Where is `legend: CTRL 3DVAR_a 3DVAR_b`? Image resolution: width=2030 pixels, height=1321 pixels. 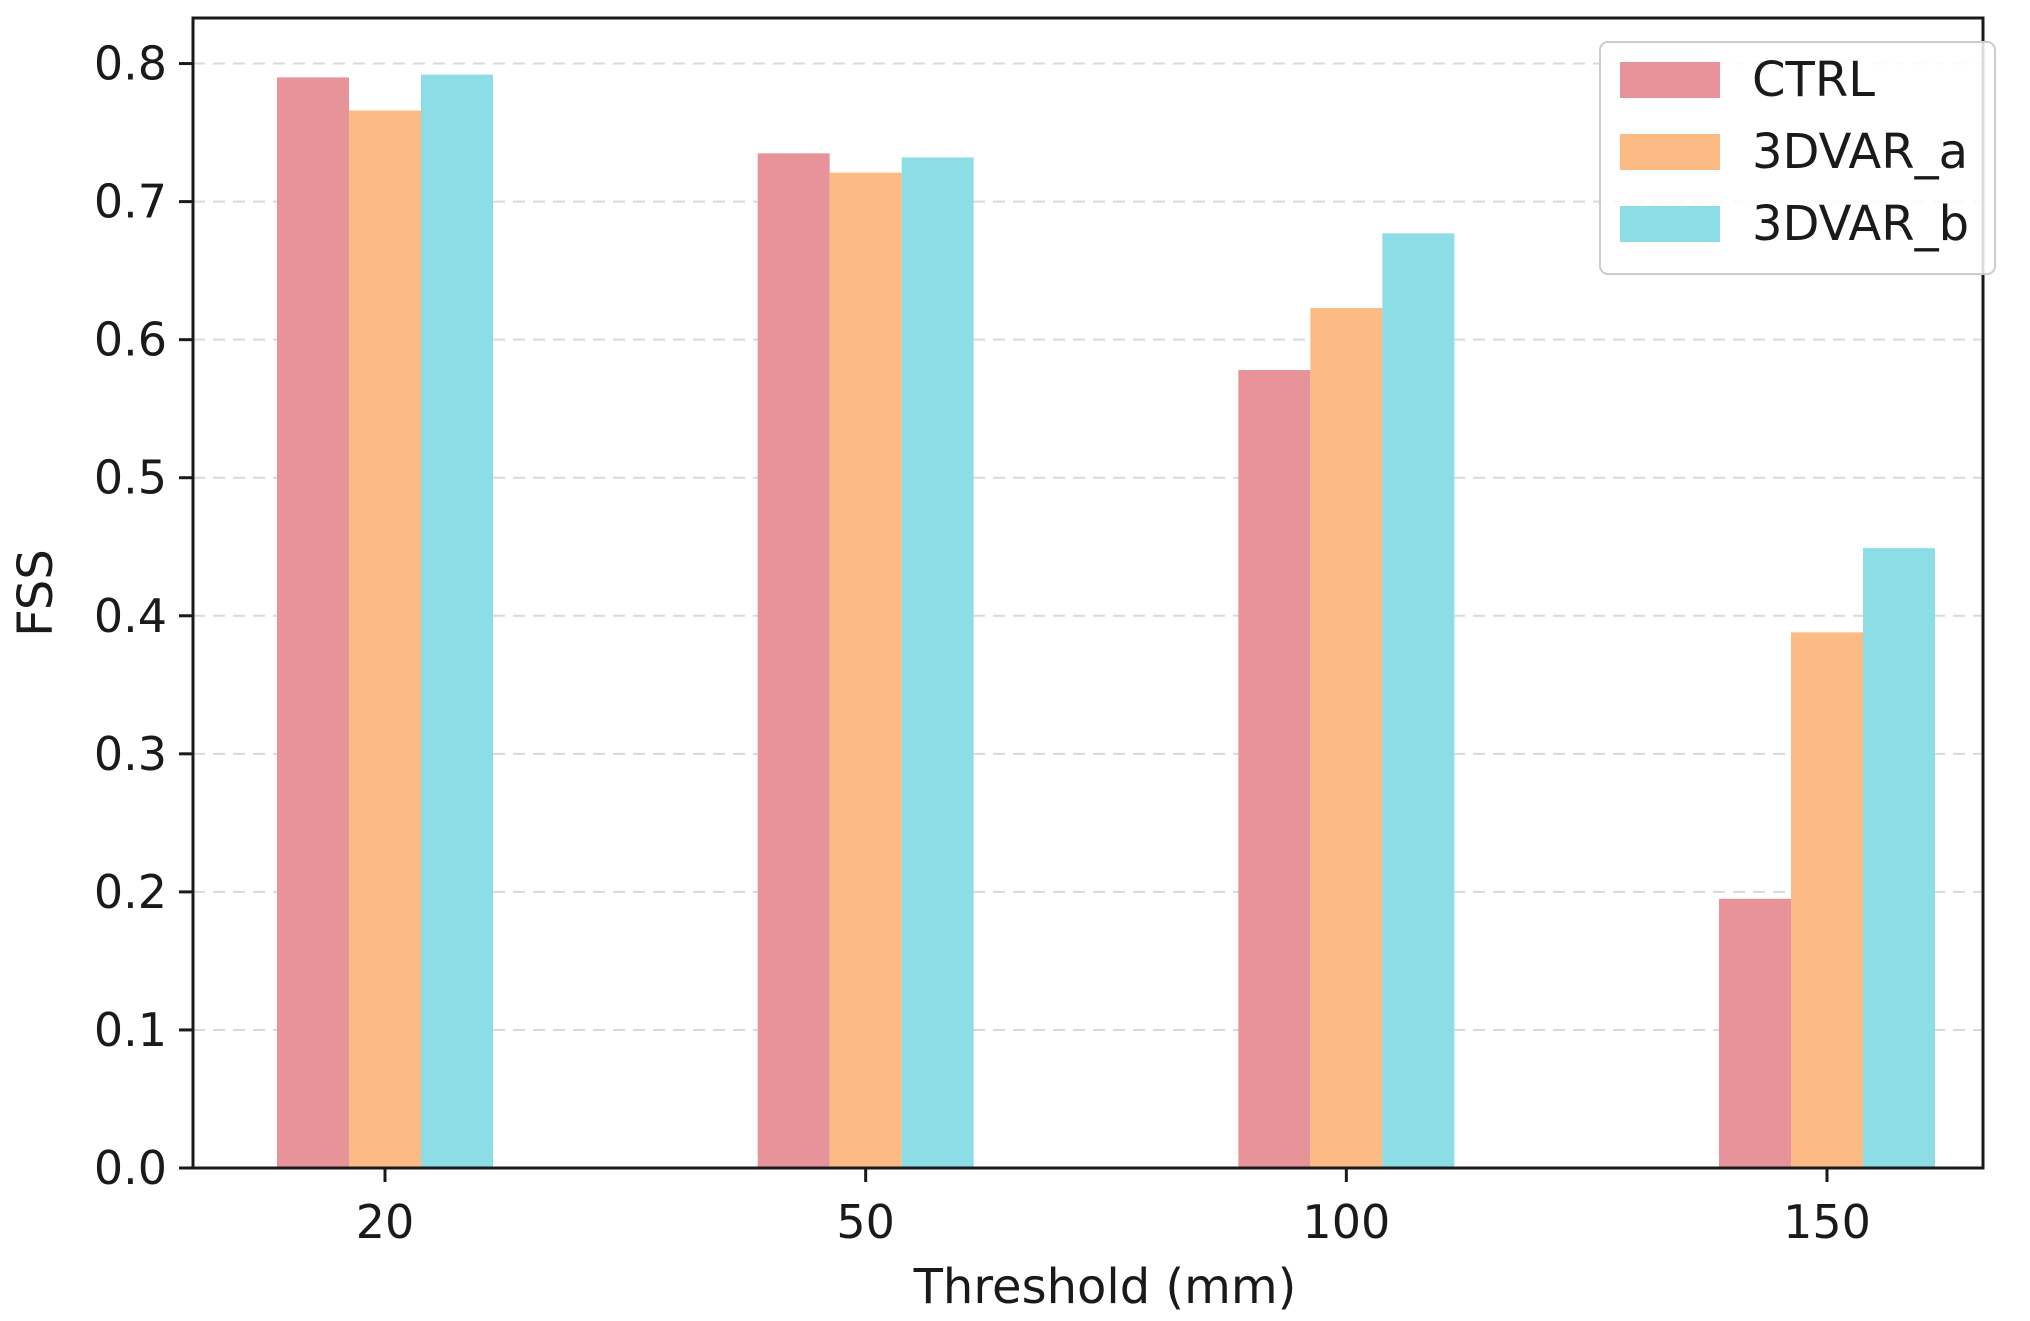
legend: CTRL 3DVAR_a 3DVAR_b is located at coordinates (1797, 158).